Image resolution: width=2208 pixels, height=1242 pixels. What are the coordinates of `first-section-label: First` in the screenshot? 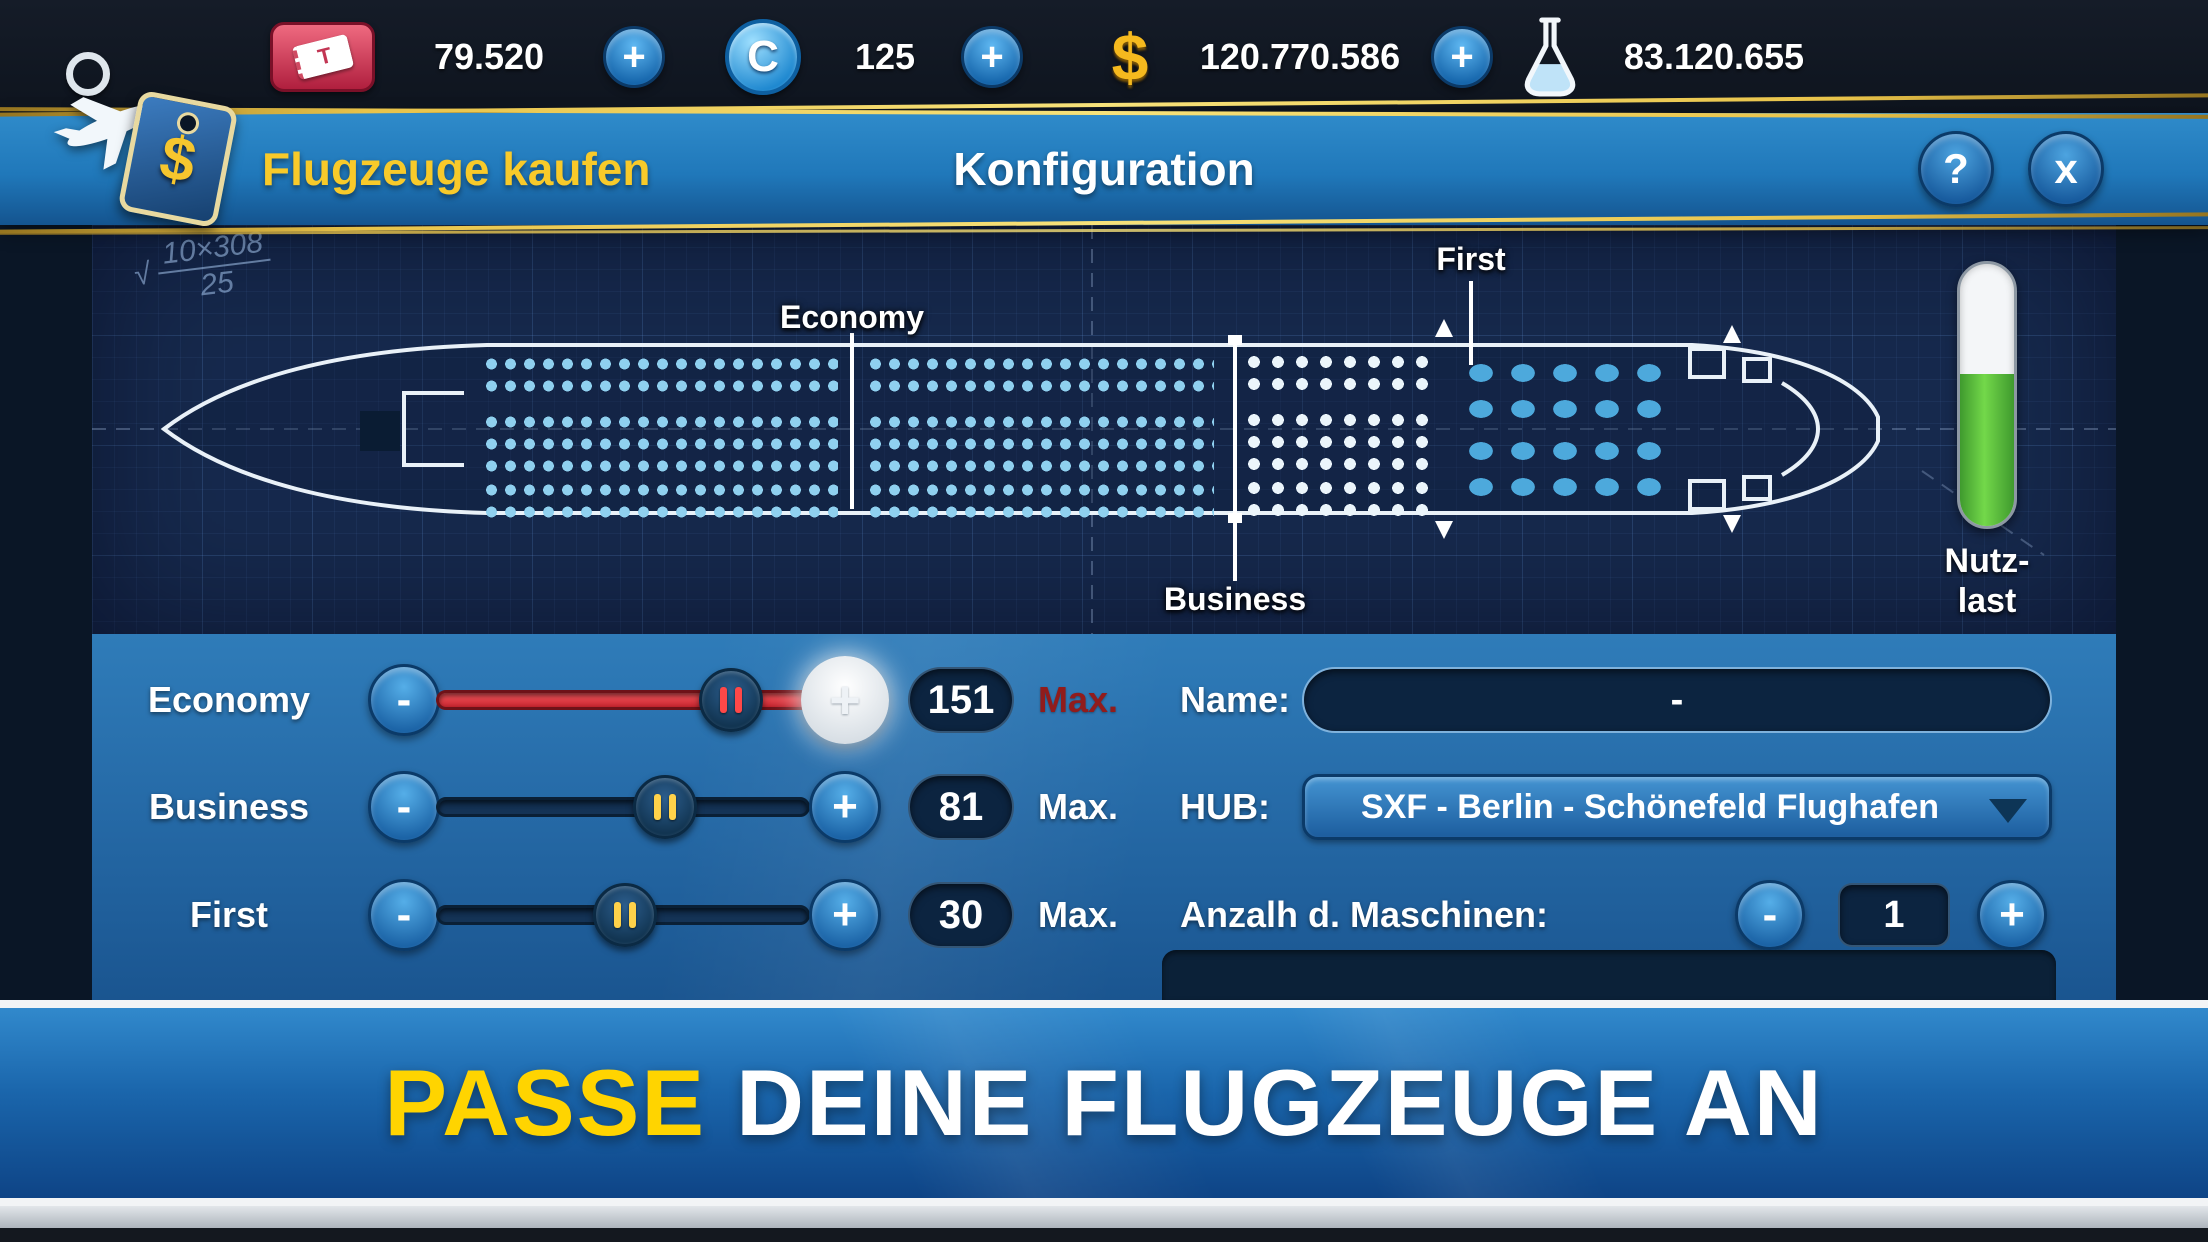 It's located at (1471, 259).